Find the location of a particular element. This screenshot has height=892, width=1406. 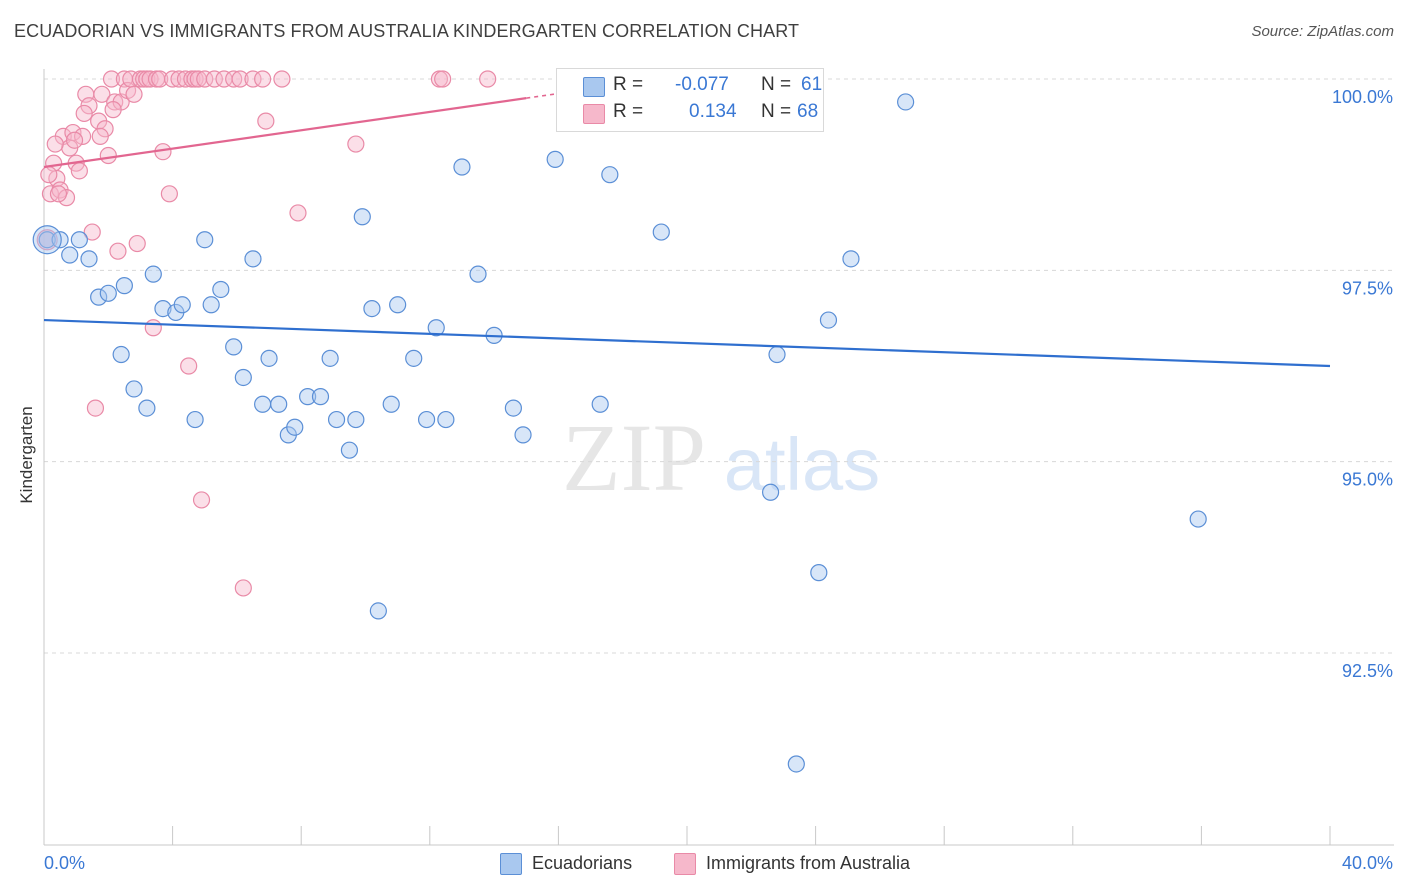

watermark: ZIP atlas is located at coordinates (721, 457).